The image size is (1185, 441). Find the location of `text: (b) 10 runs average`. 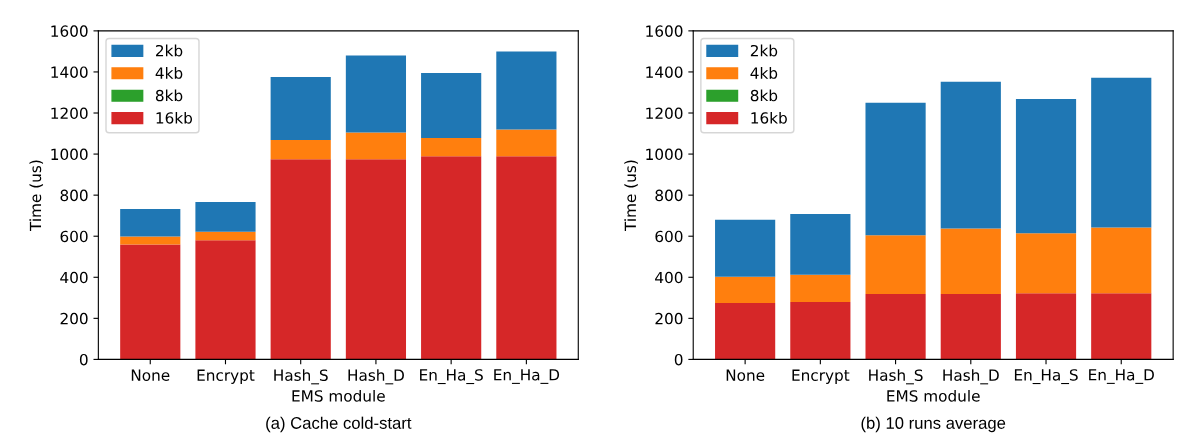

text: (b) 10 runs average is located at coordinates (933, 424).